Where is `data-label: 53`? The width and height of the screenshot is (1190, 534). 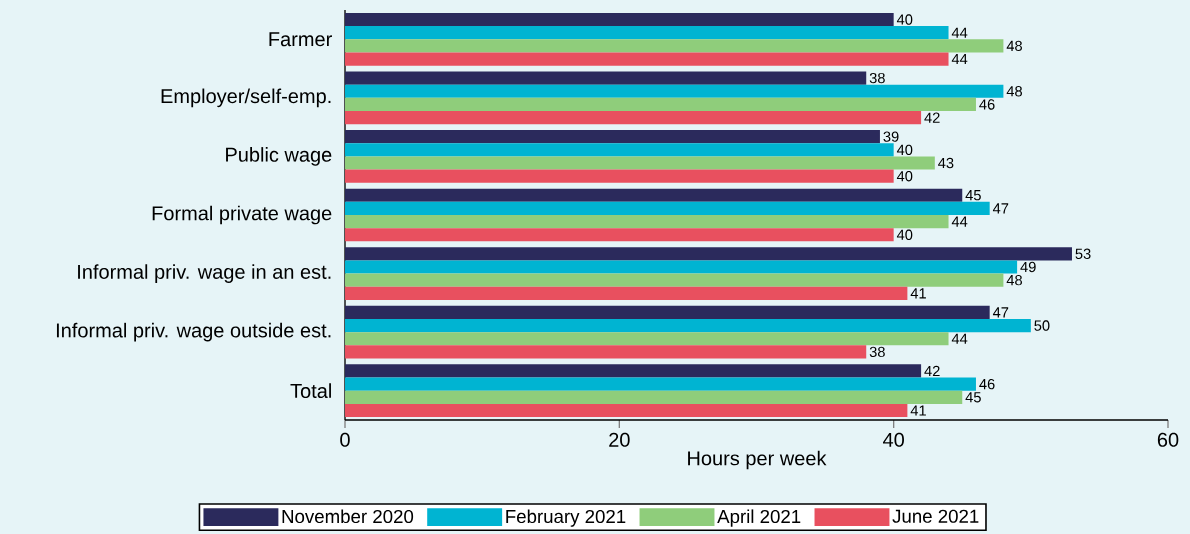 data-label: 53 is located at coordinates (1083, 253).